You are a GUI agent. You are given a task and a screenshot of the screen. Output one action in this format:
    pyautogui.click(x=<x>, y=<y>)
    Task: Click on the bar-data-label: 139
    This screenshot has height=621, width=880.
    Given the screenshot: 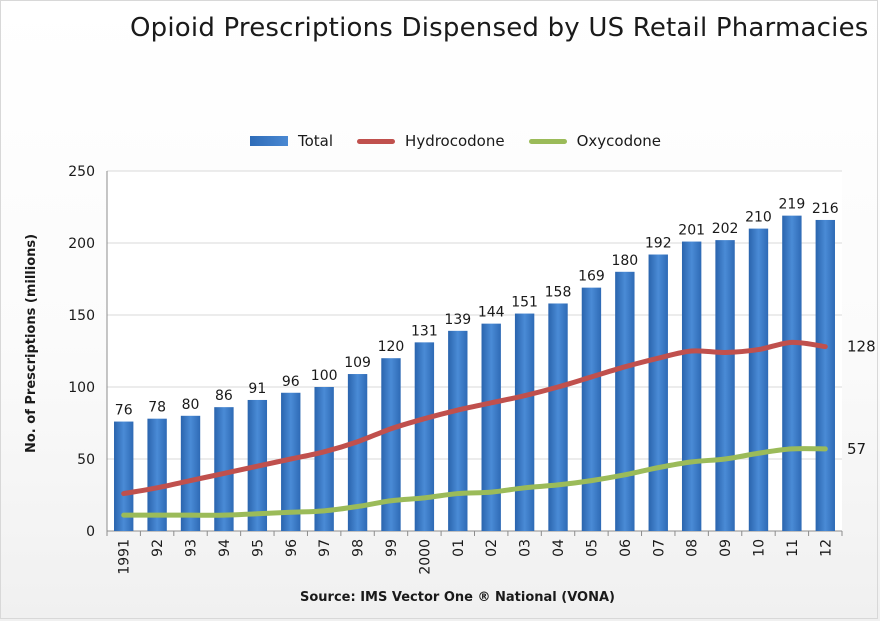 What is the action you would take?
    pyautogui.click(x=457, y=320)
    